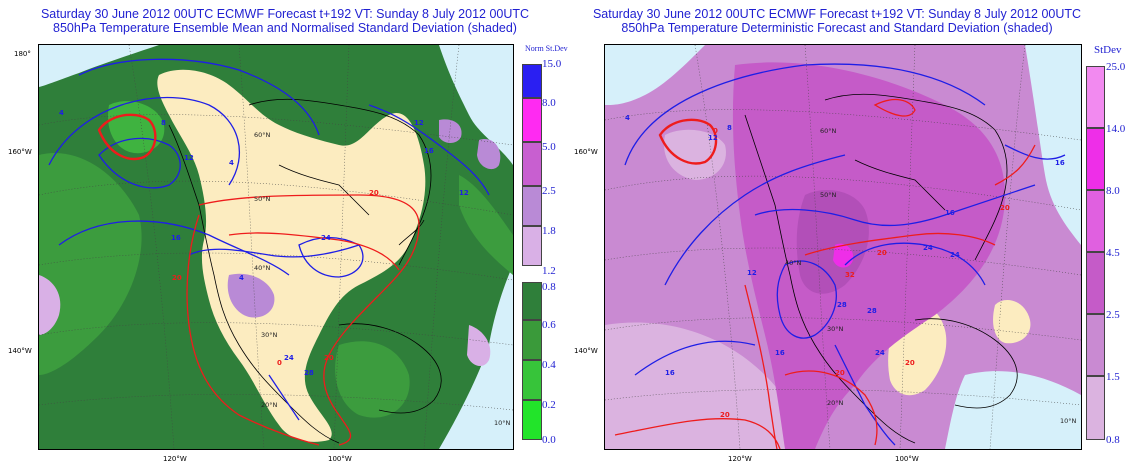 The width and height of the screenshot is (1139, 470). Describe the element at coordinates (549, 325) in the screenshot. I see `left-legend-tick: 0.6` at that location.